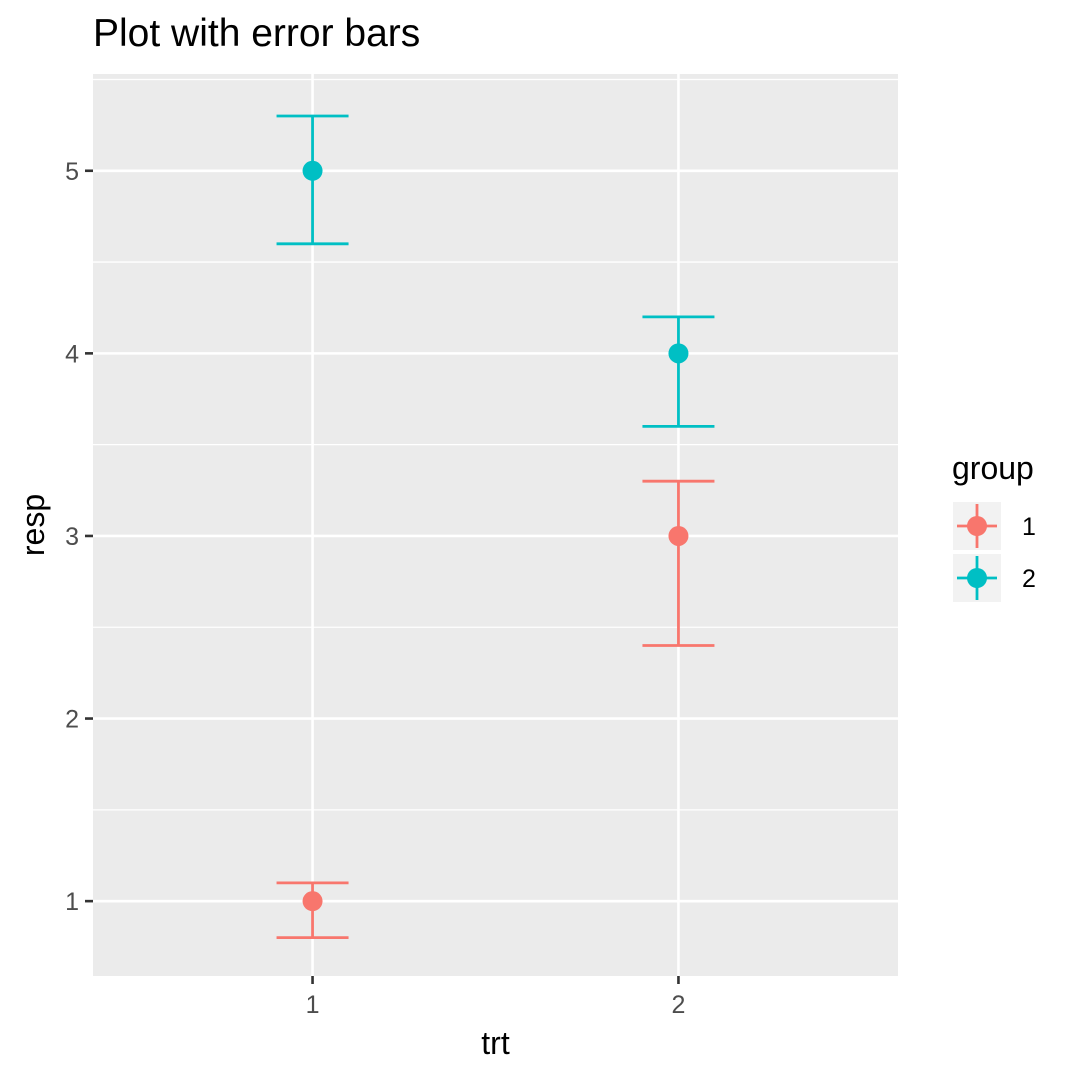 This screenshot has width=1080, height=1080. I want to click on legend-label: 1, so click(1029, 527).